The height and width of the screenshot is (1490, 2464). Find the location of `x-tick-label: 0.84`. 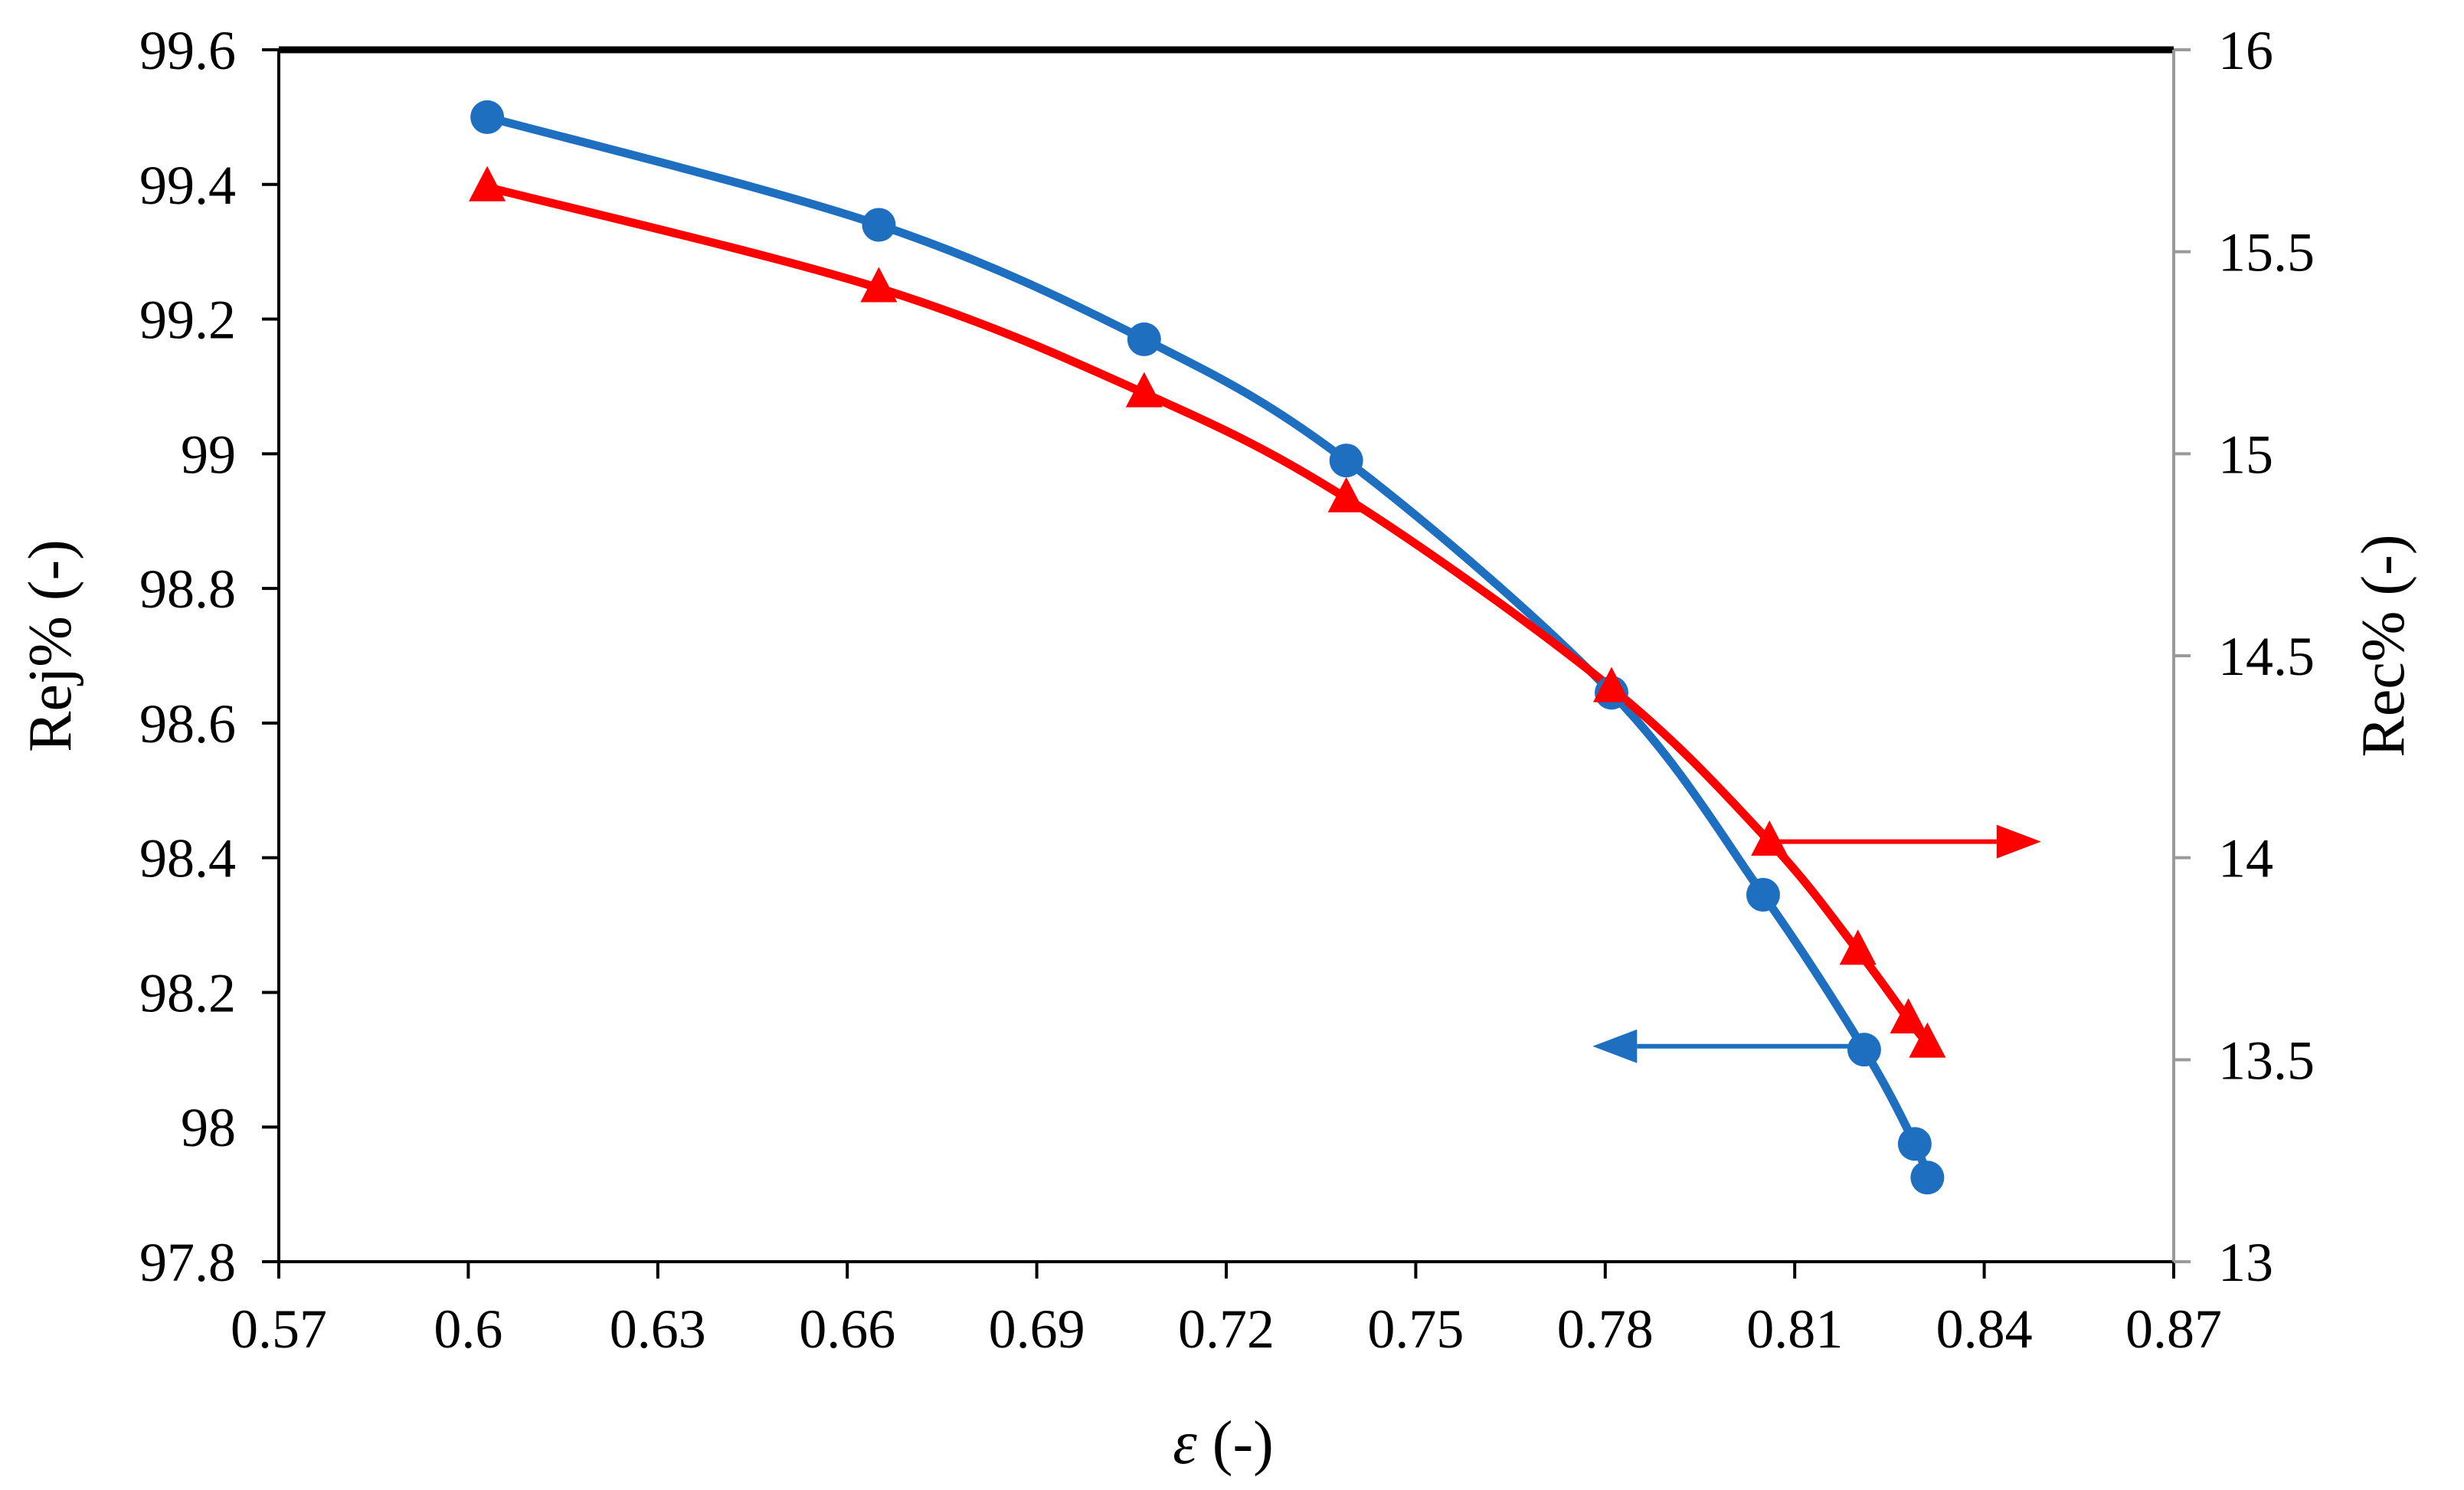

x-tick-label: 0.84 is located at coordinates (1984, 1329).